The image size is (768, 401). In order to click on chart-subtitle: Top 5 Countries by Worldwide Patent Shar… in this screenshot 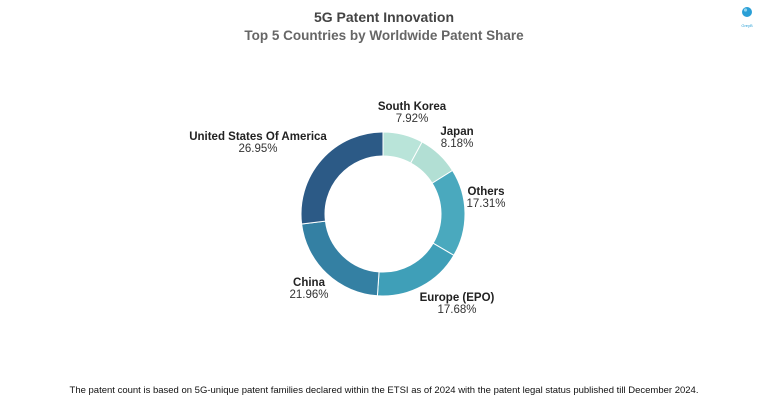, I will do `click(384, 35)`.